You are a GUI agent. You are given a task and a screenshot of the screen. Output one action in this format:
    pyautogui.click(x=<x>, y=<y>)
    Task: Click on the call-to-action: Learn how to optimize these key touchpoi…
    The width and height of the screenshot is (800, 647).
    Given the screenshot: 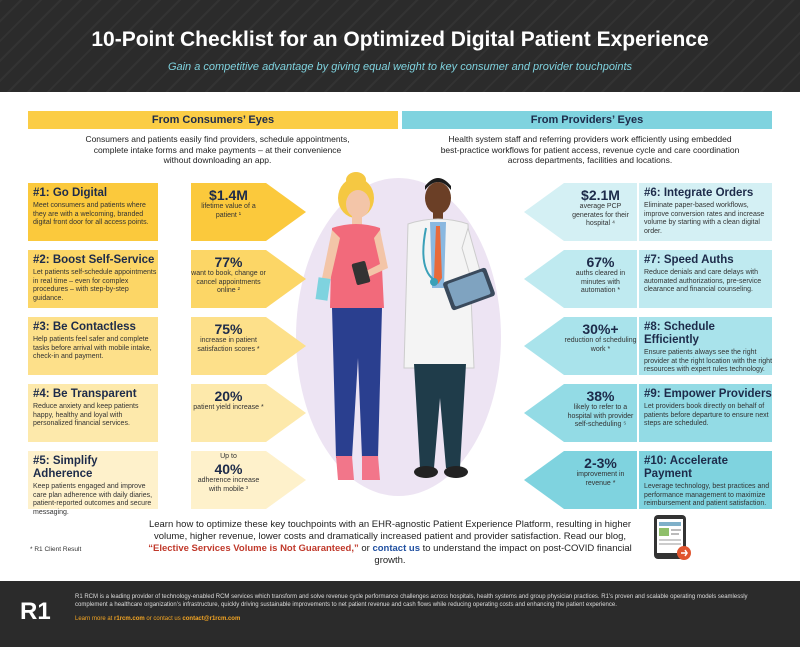 What is the action you would take?
    pyautogui.click(x=390, y=543)
    